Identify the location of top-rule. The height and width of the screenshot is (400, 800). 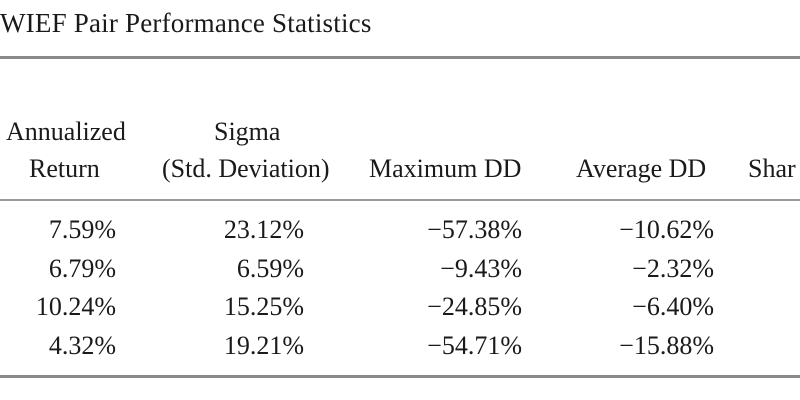
(400, 57).